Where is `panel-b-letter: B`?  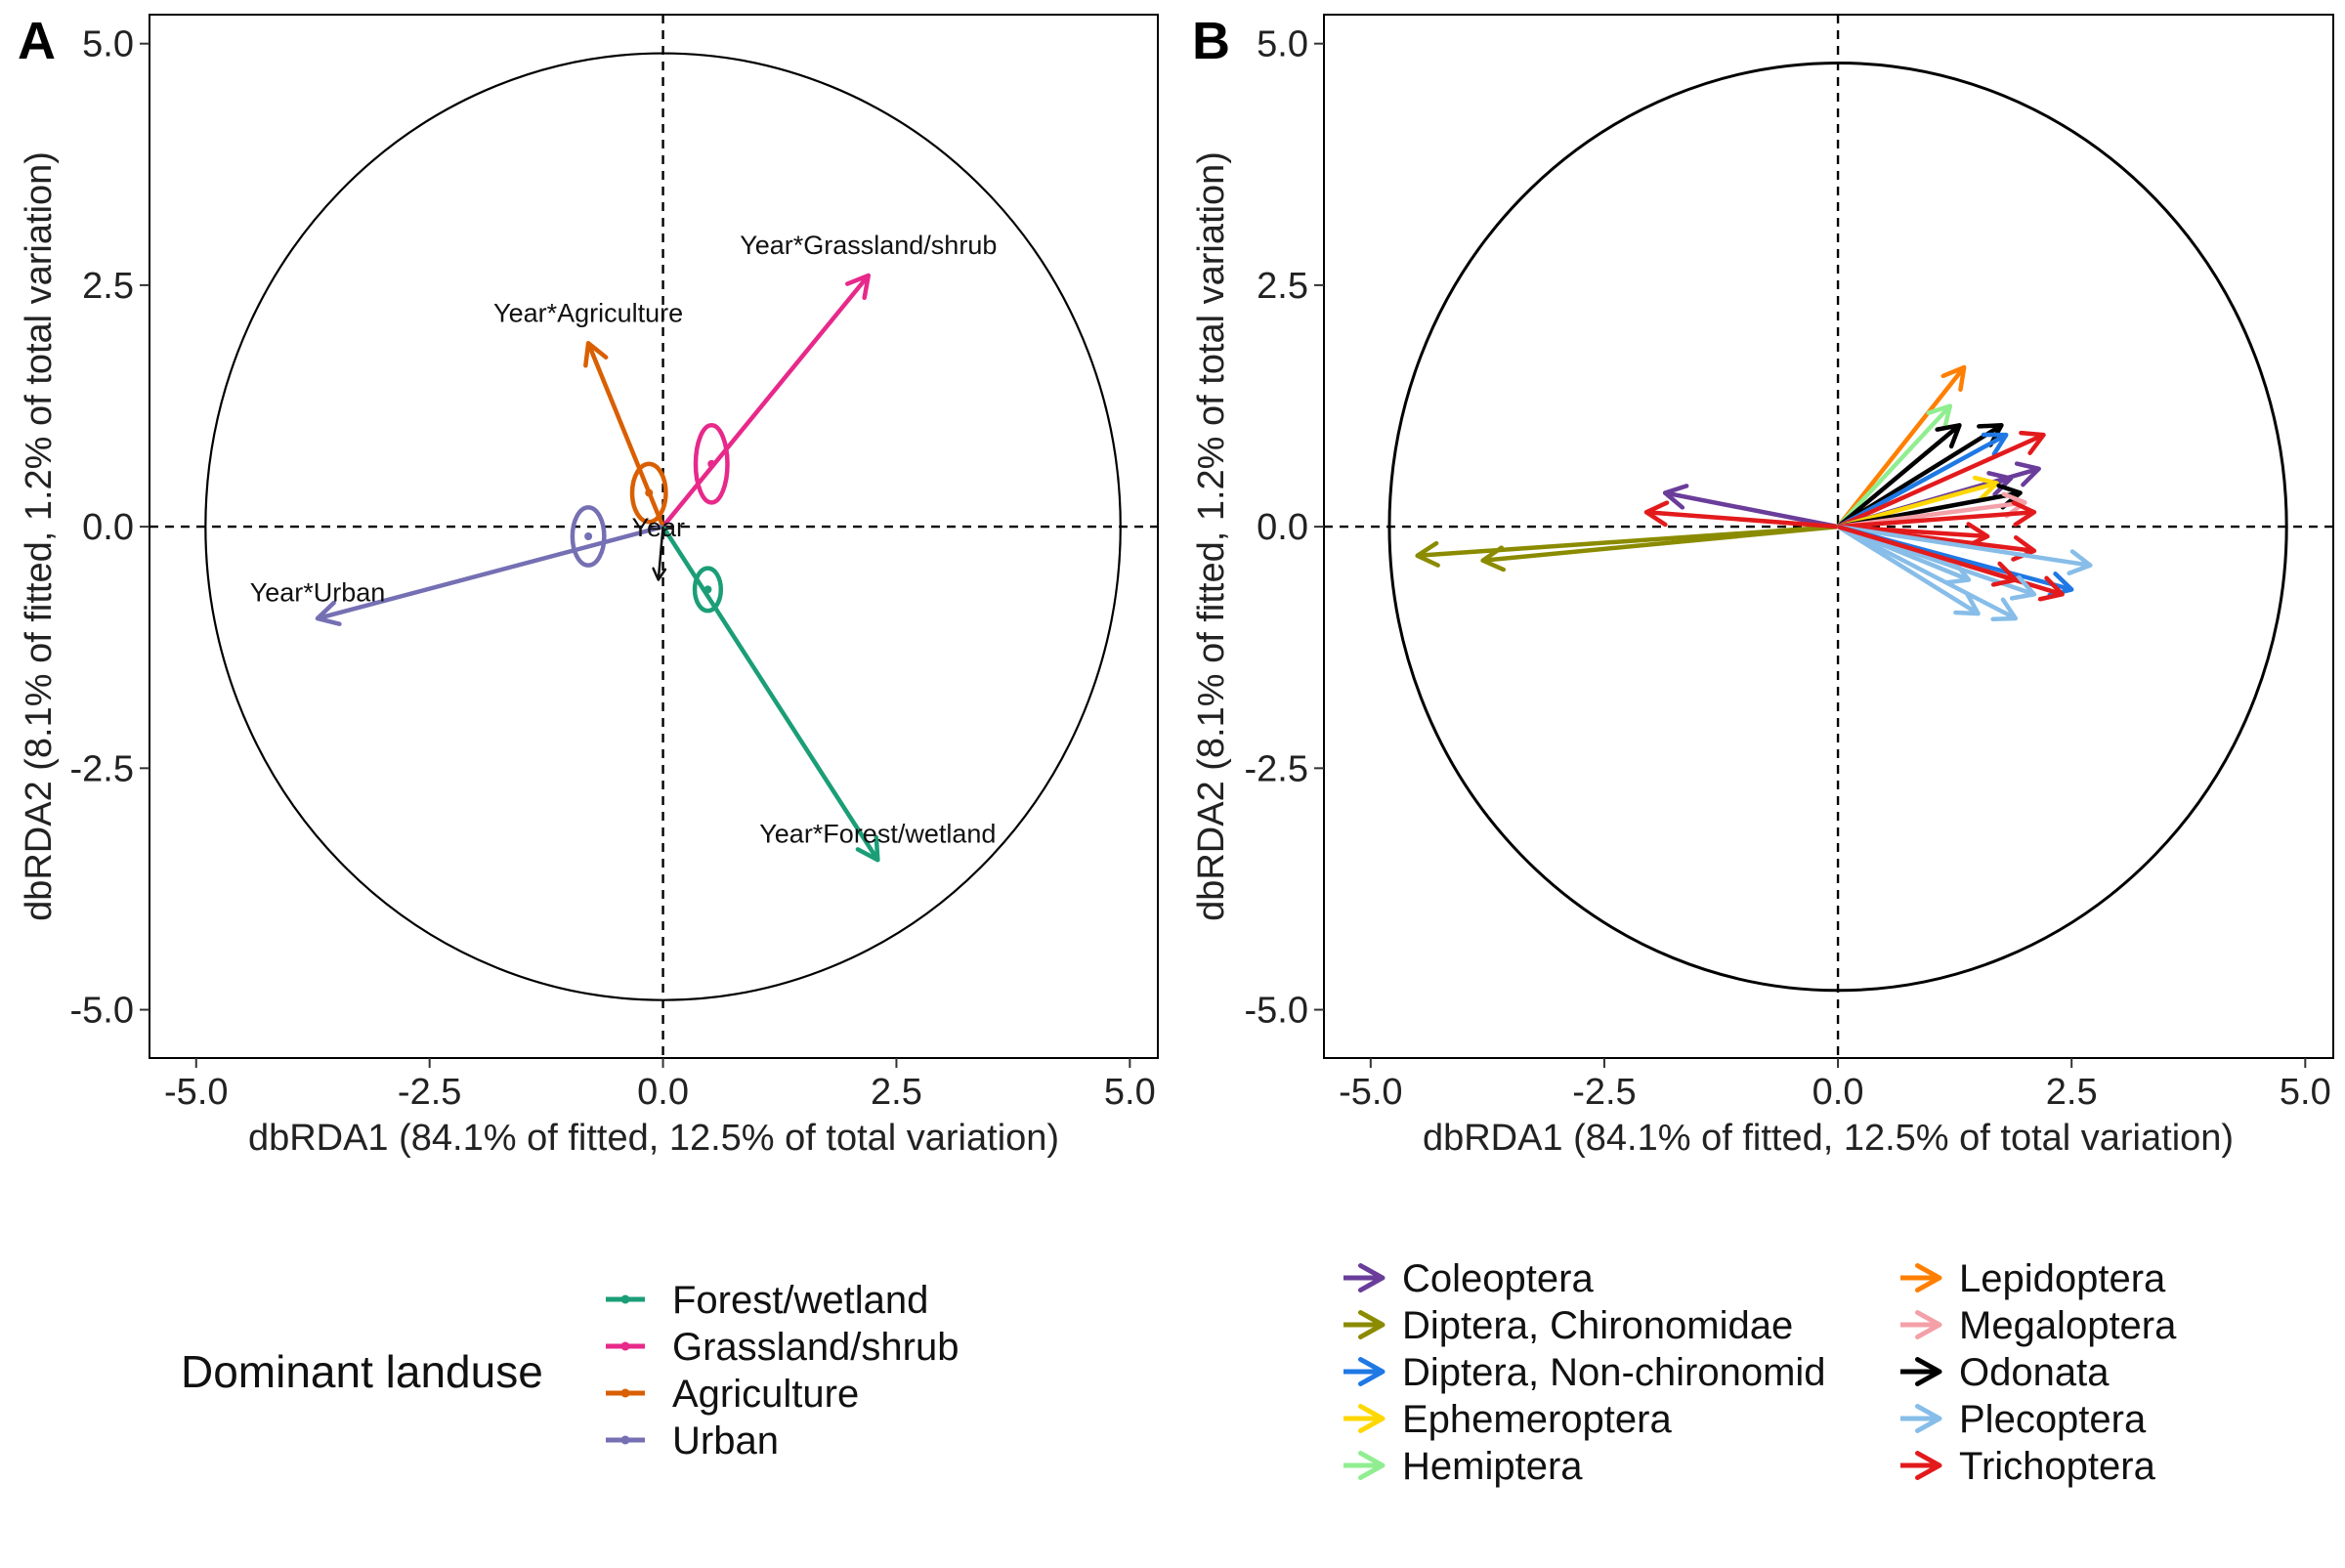
panel-b-letter: B is located at coordinates (1211, 41).